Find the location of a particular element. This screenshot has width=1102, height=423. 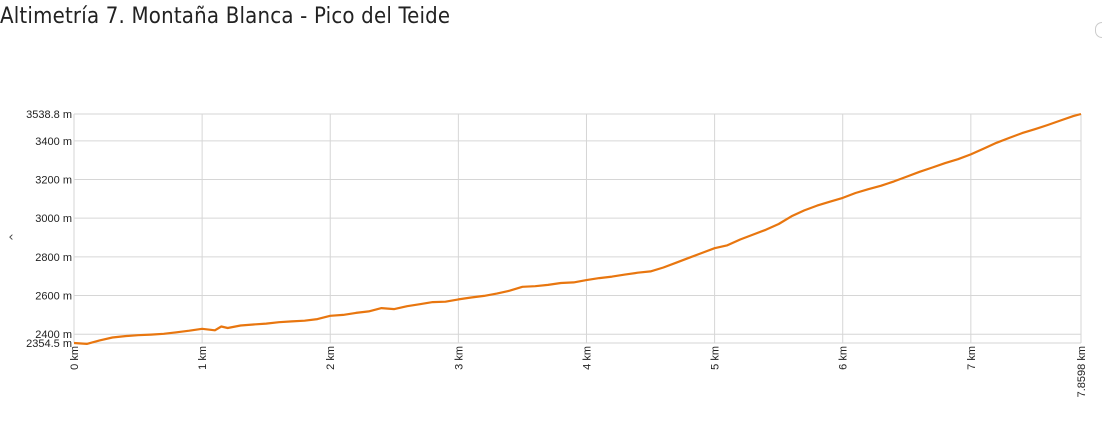

y-tick-label: 3400 m is located at coordinates (53, 142).